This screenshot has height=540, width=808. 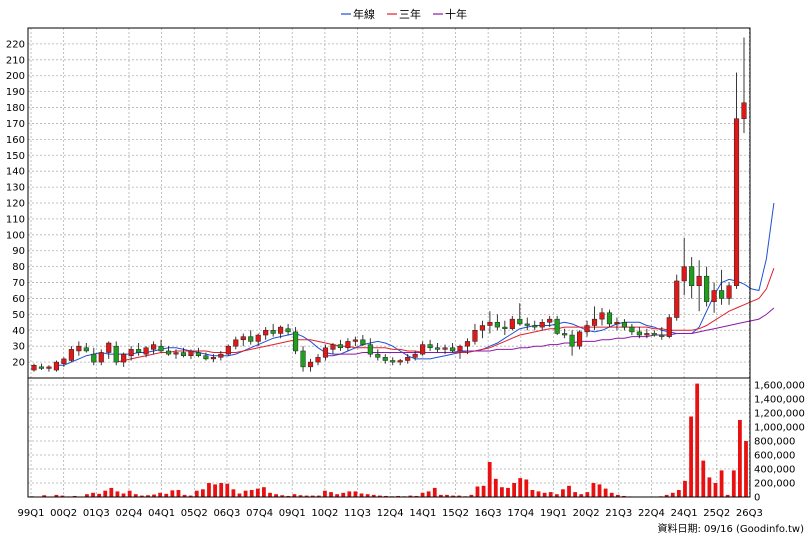 I want to click on volume-tick-label: 200,000, so click(x=774, y=484).